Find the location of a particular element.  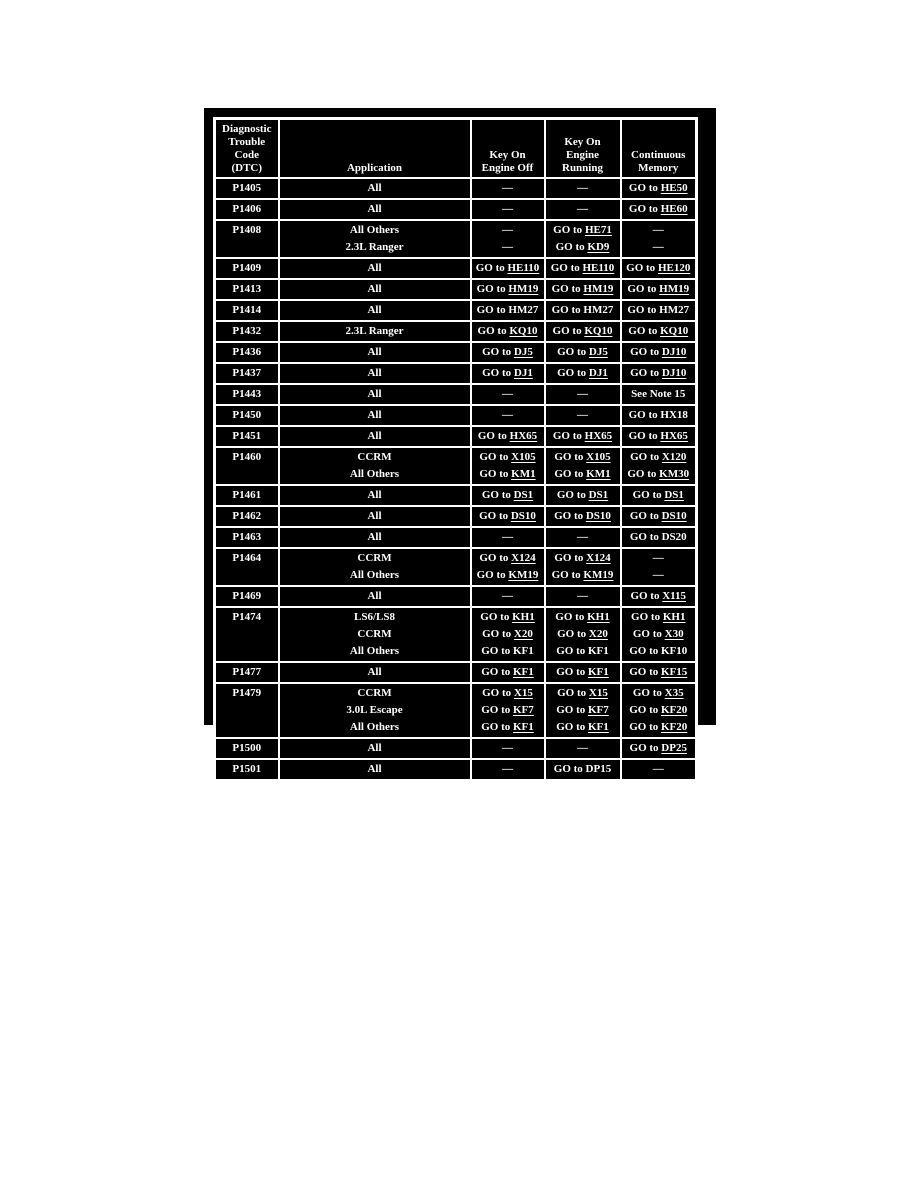

dtc-code: P1413 is located at coordinates (247, 289).